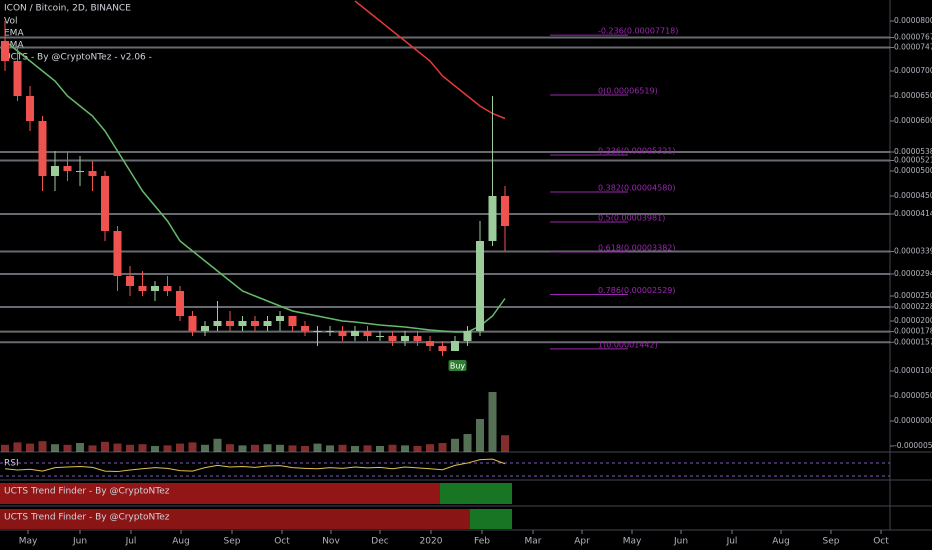 This screenshot has height=550, width=932. I want to click on chart-title: ICON / Bitcoin, 2D, BINANCE, so click(67, 9).